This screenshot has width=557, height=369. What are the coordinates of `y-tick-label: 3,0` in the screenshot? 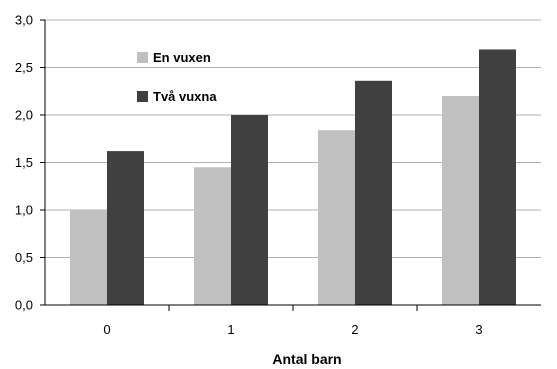 It's located at (24, 20).